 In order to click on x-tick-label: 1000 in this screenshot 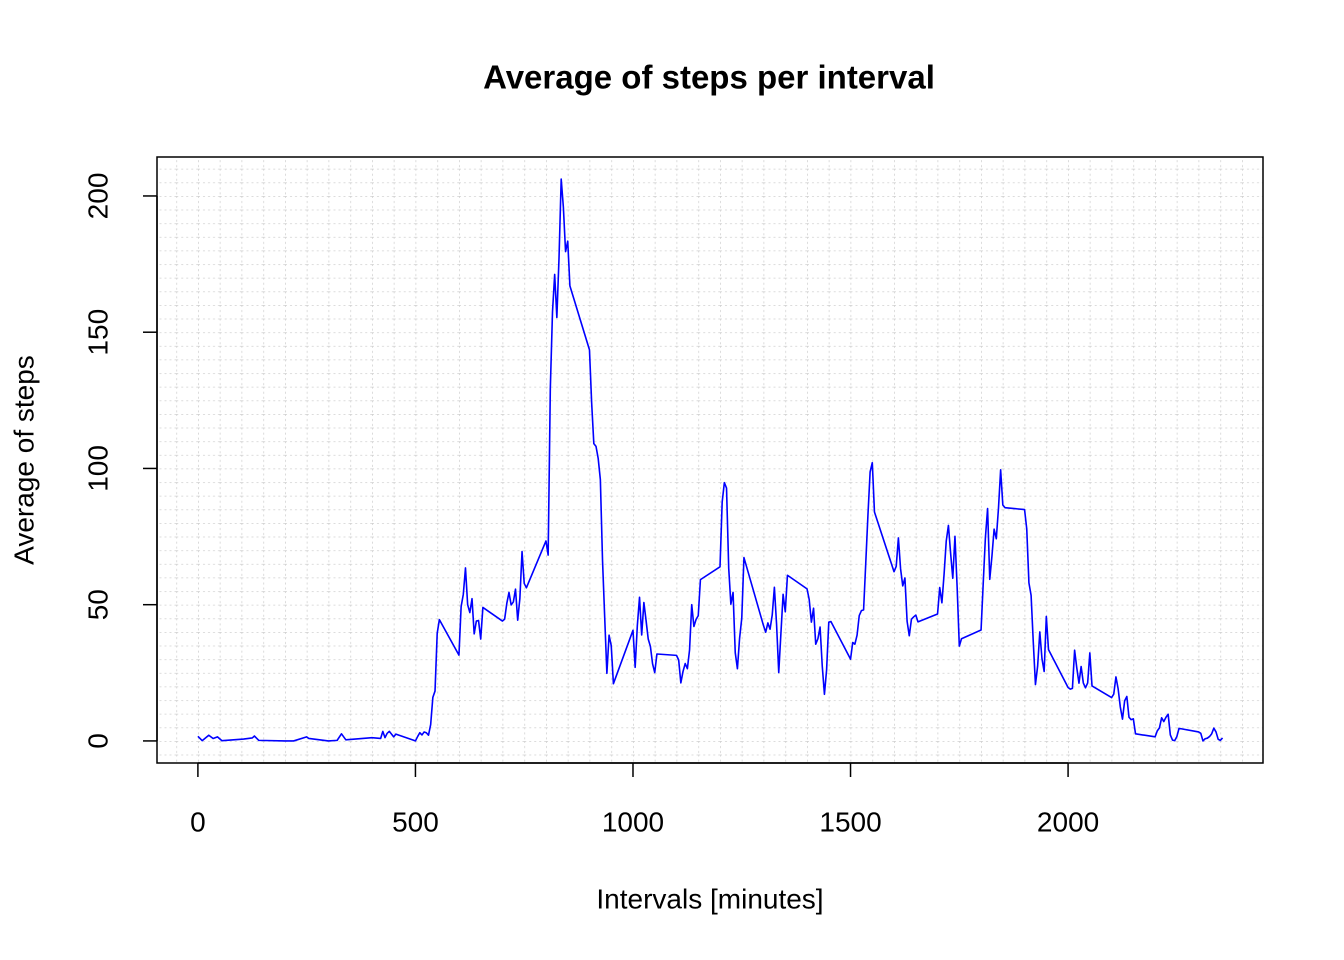, I will do `click(633, 821)`.